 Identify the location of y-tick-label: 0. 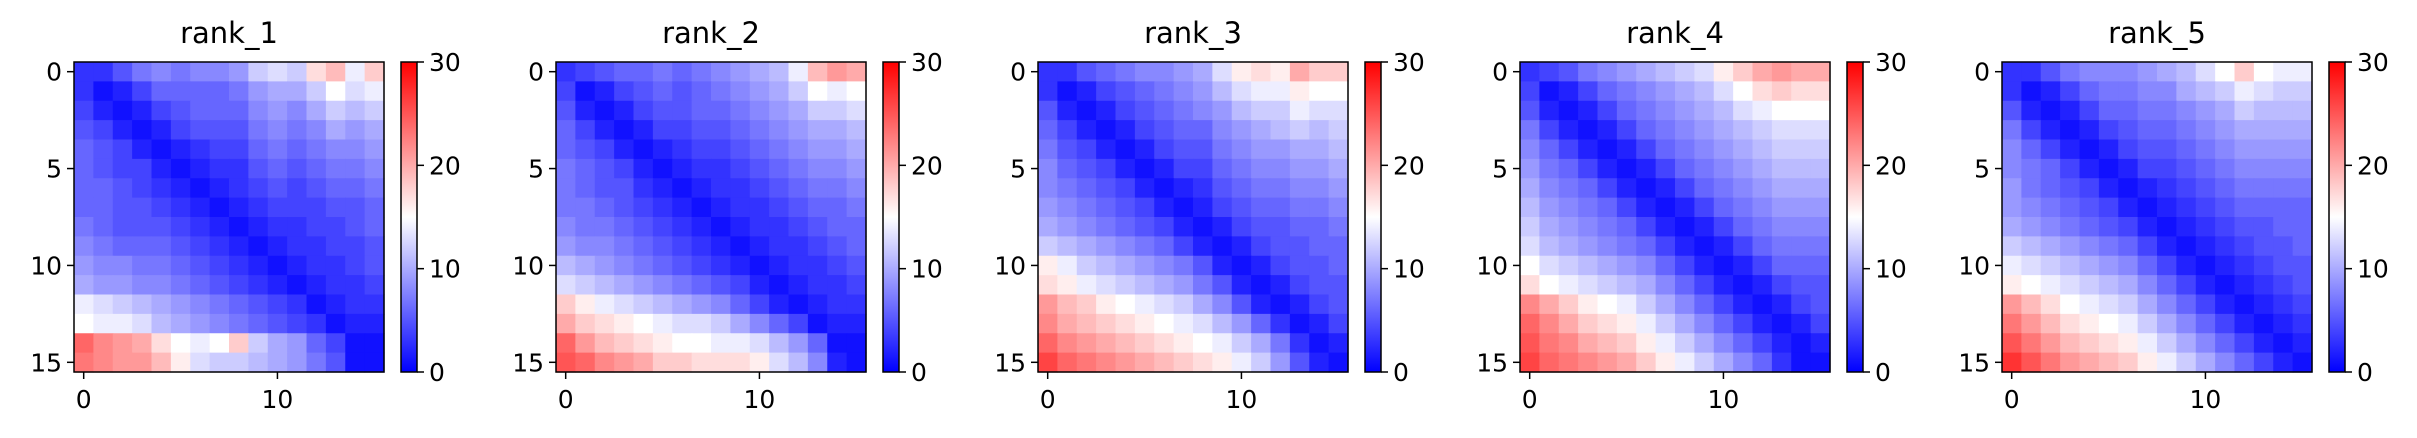
(54, 72).